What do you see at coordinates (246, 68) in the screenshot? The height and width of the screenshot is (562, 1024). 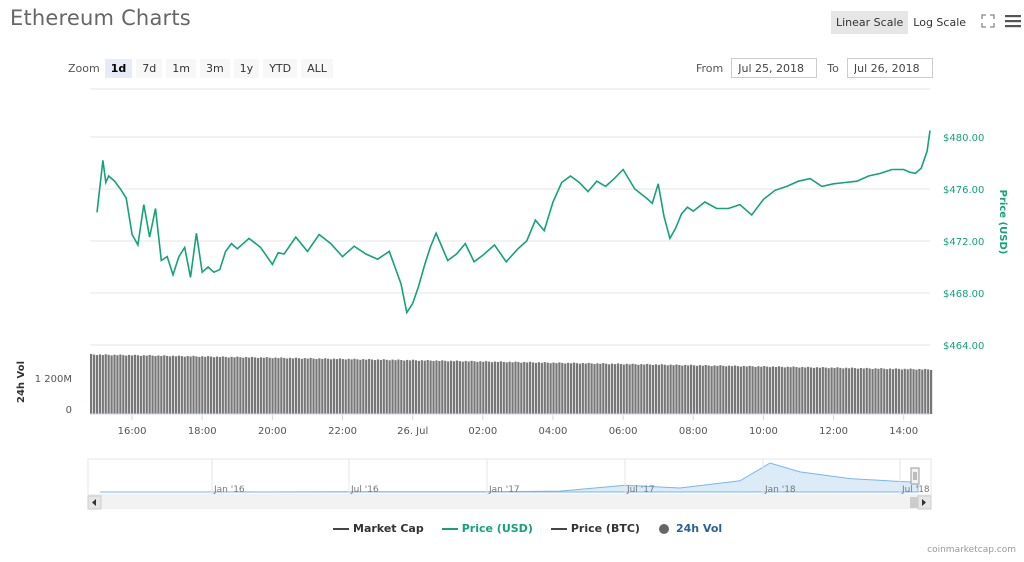 I see `zoom-1y-button: 1y` at bounding box center [246, 68].